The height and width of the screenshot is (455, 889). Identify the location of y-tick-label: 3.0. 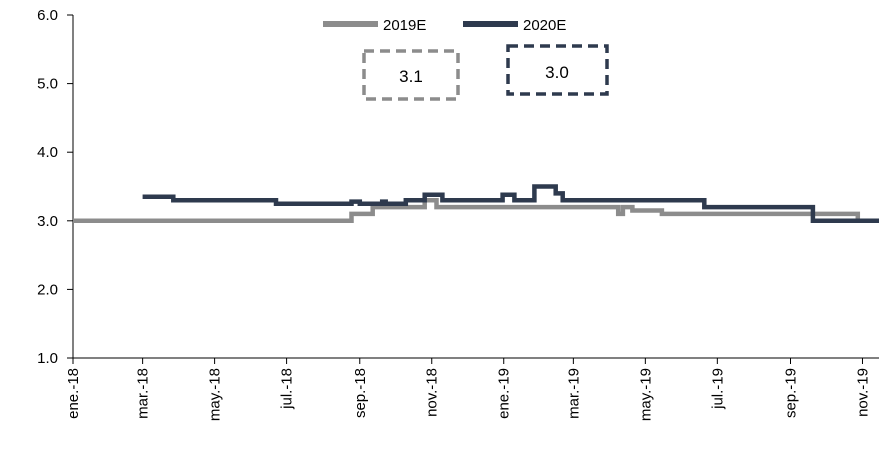
(47, 221).